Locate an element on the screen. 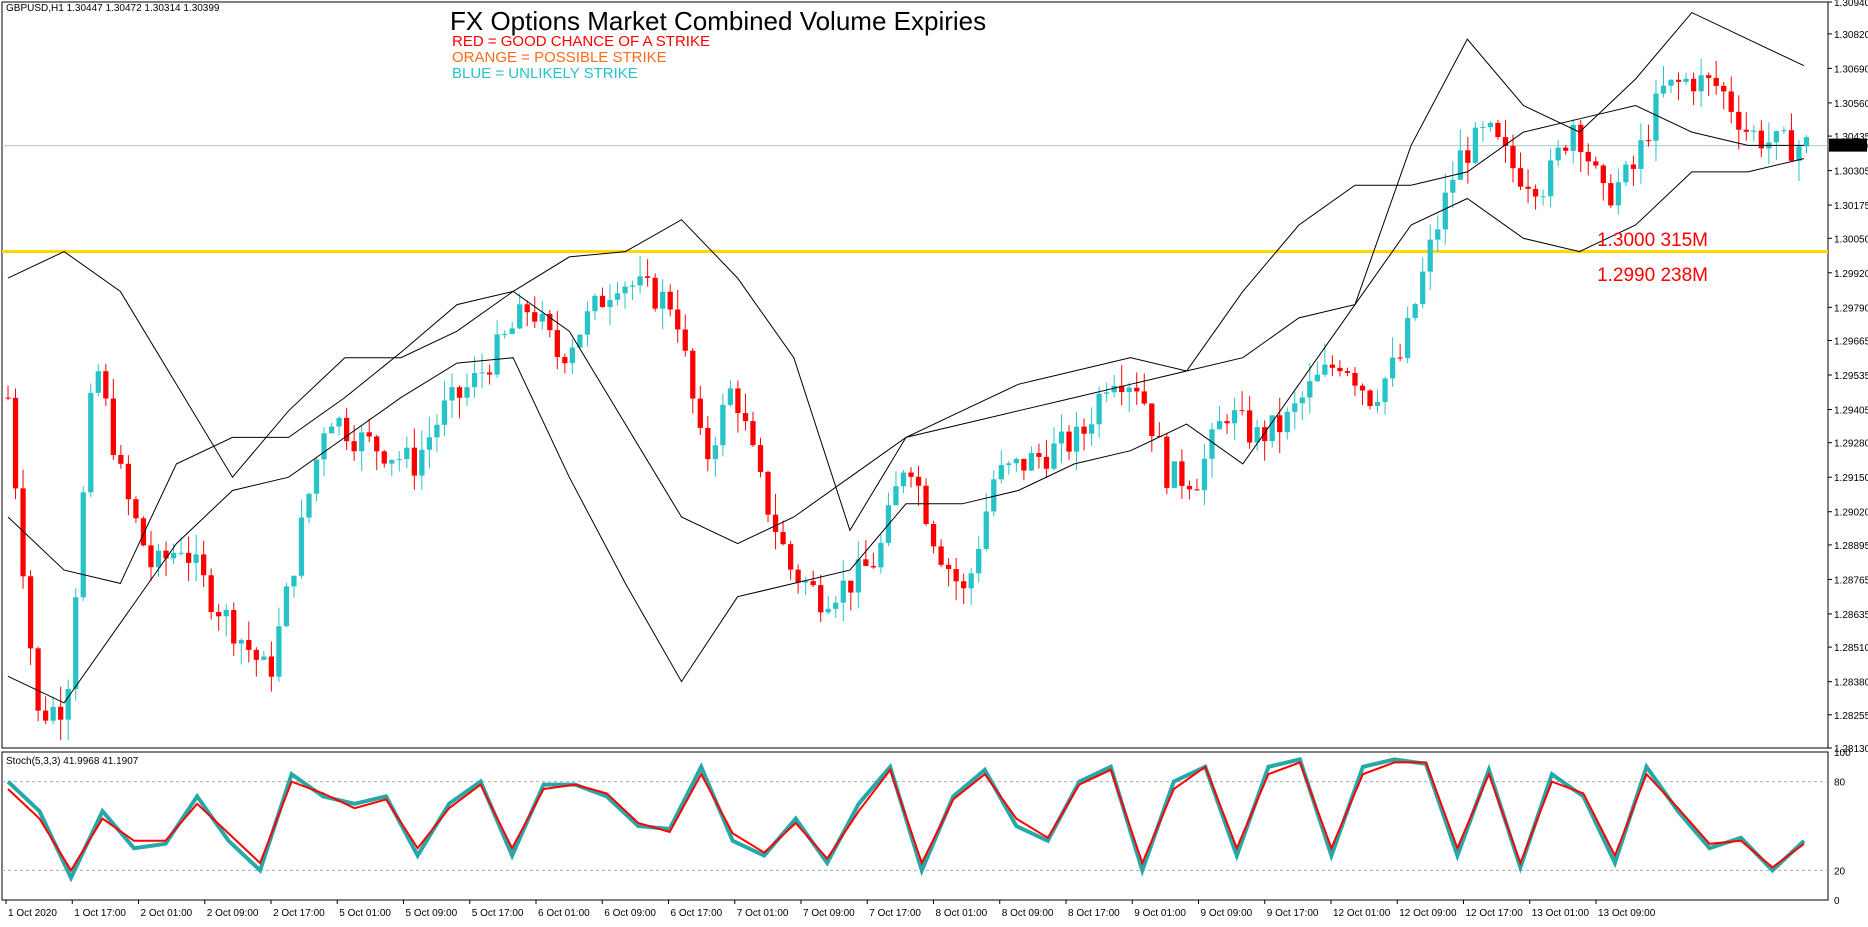  stoch-signal-line is located at coordinates (906, 817).